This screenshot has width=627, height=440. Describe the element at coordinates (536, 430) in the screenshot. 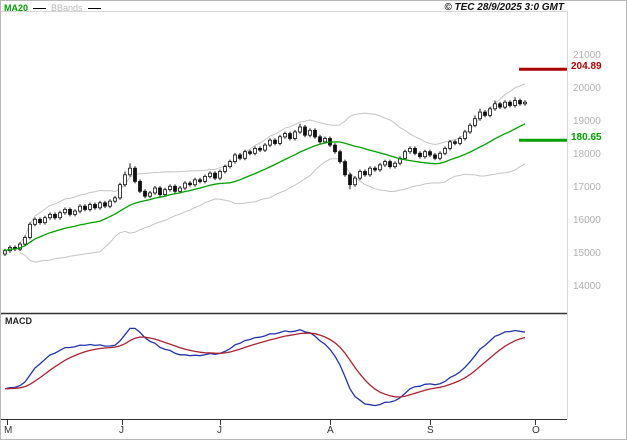

I see `x-axis-label-oct: O` at that location.